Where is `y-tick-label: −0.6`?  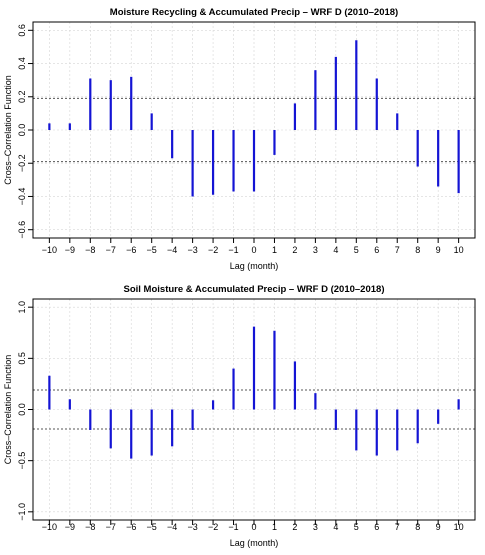 y-tick-label: −0.6 is located at coordinates (22, 230).